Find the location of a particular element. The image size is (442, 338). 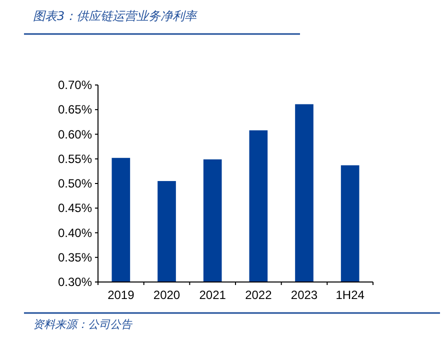

y-tick-label: 0.30% is located at coordinates (75, 282).